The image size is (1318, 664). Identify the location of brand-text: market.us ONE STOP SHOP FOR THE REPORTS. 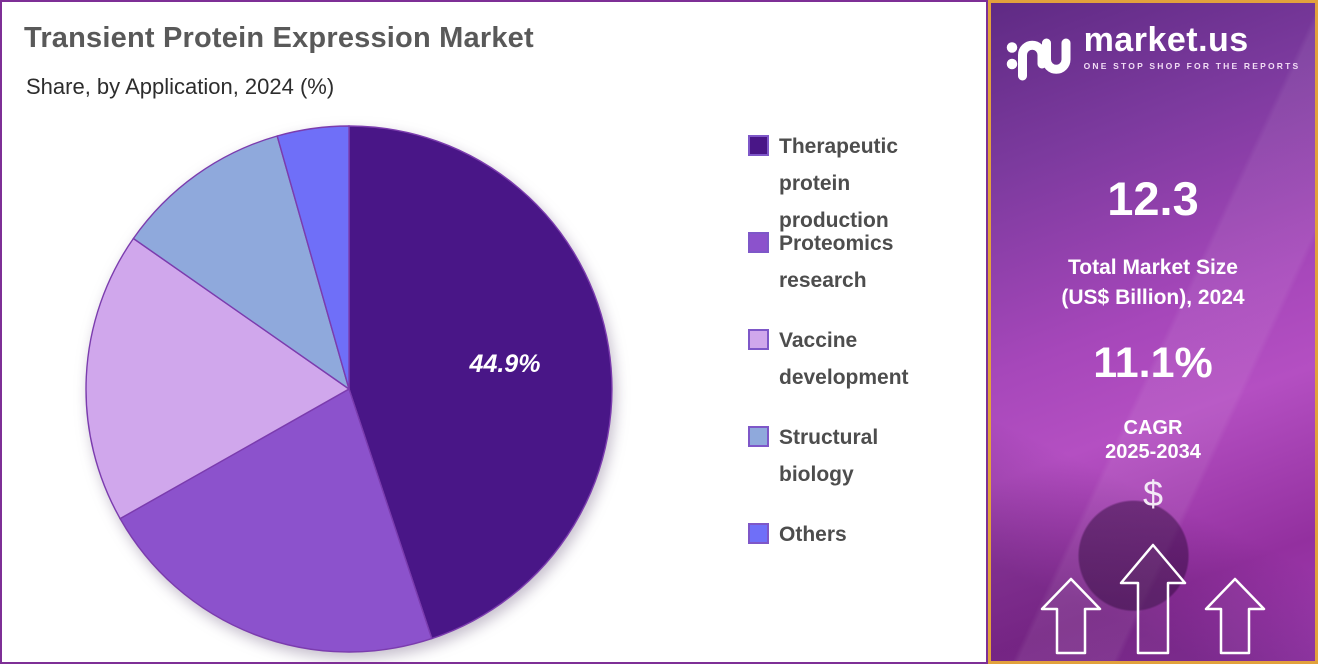
(1192, 46).